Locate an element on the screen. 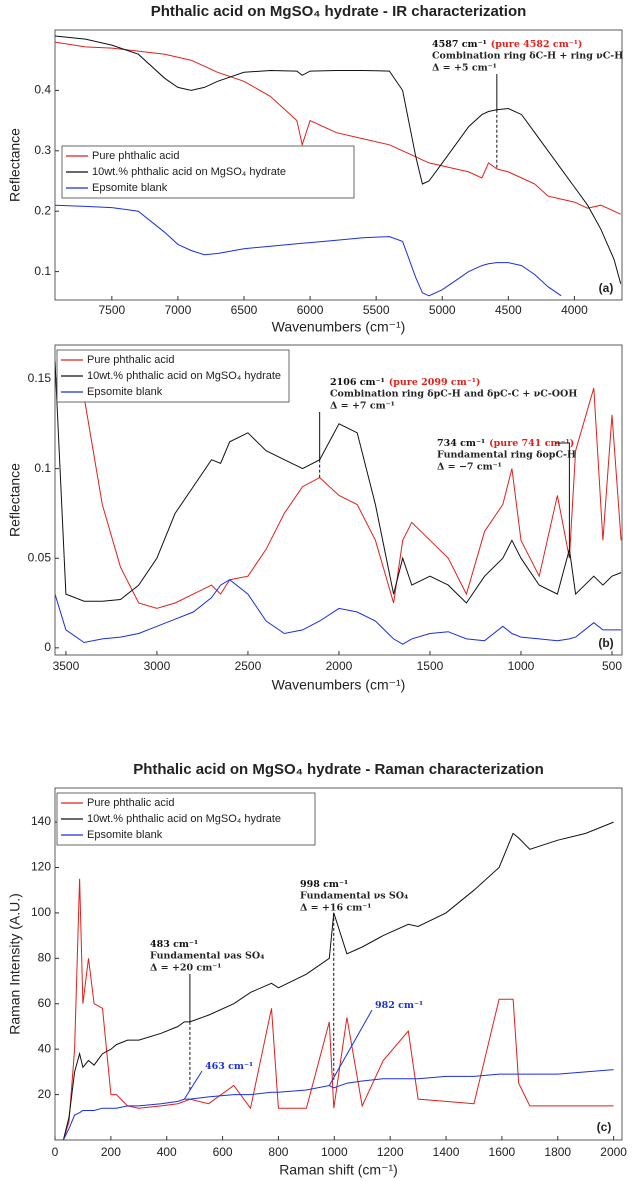 The width and height of the screenshot is (635, 1181). annotation-head: 998 cm⁻¹ is located at coordinates (324, 884).